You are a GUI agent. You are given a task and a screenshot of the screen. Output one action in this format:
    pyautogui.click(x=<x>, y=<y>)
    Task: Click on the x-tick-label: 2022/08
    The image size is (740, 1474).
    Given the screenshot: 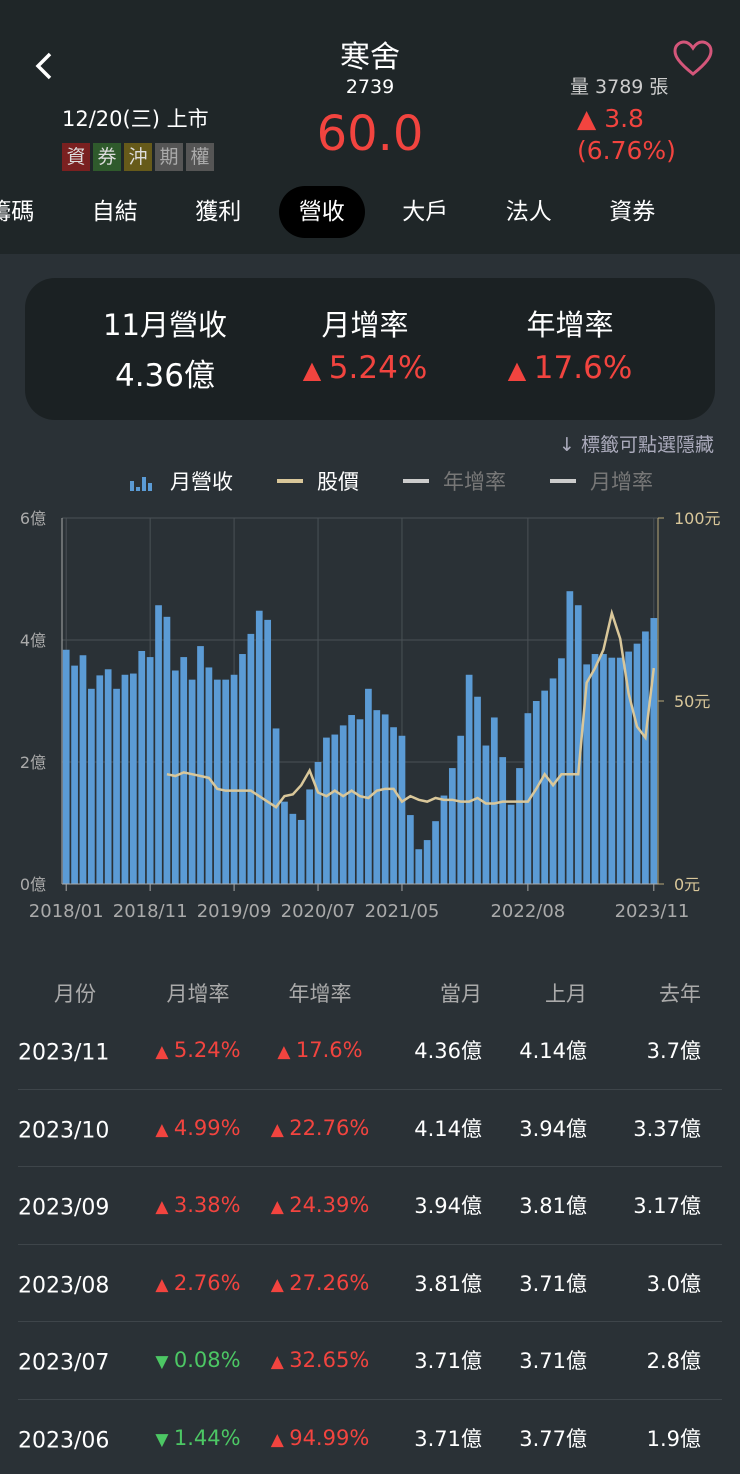 What is the action you would take?
    pyautogui.click(x=527, y=911)
    